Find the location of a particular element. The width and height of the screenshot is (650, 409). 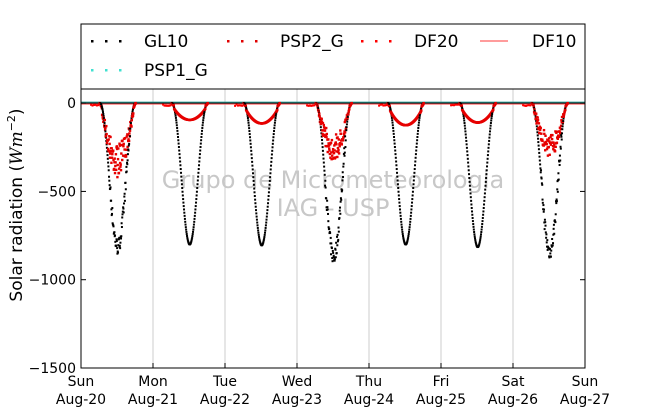

y-axis-label: Solar radiation (Wm−2) is located at coordinates (16, 204).